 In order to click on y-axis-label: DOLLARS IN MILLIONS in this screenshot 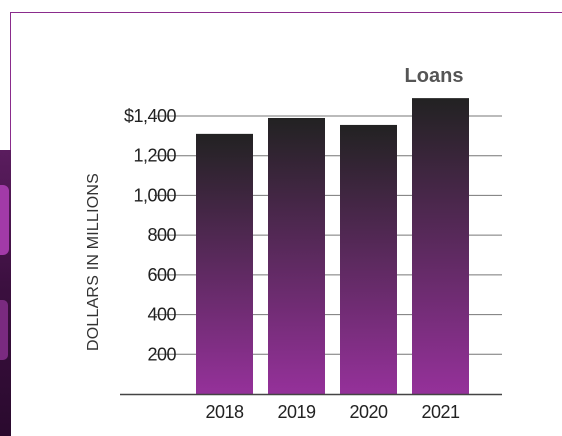, I will do `click(93, 262)`.